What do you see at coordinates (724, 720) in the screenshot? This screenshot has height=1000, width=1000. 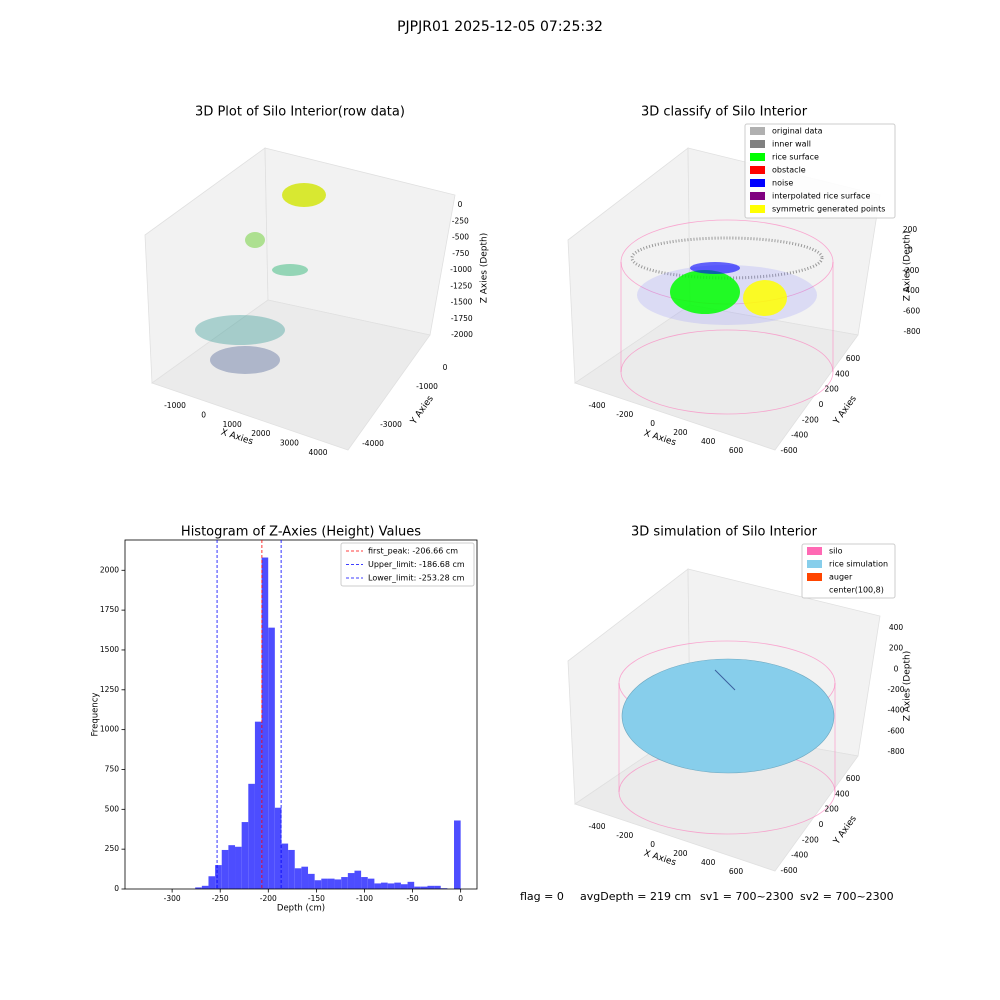 I see `panel-4-box` at bounding box center [724, 720].